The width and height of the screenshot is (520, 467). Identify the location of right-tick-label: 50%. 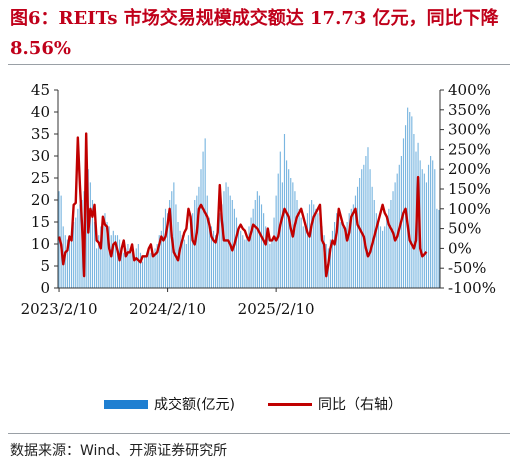
(464, 229).